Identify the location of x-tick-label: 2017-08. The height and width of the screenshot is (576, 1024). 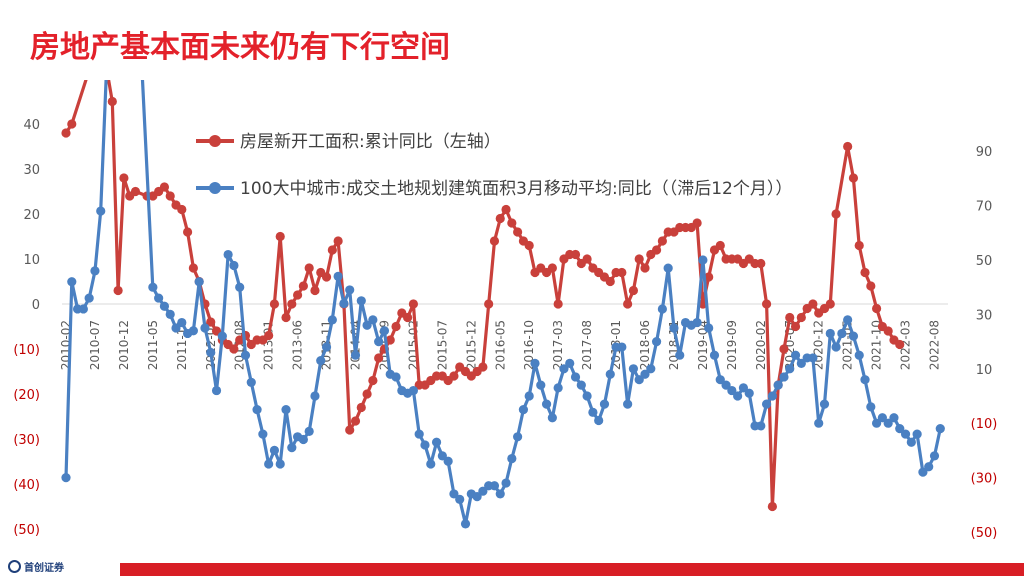
(587, 345).